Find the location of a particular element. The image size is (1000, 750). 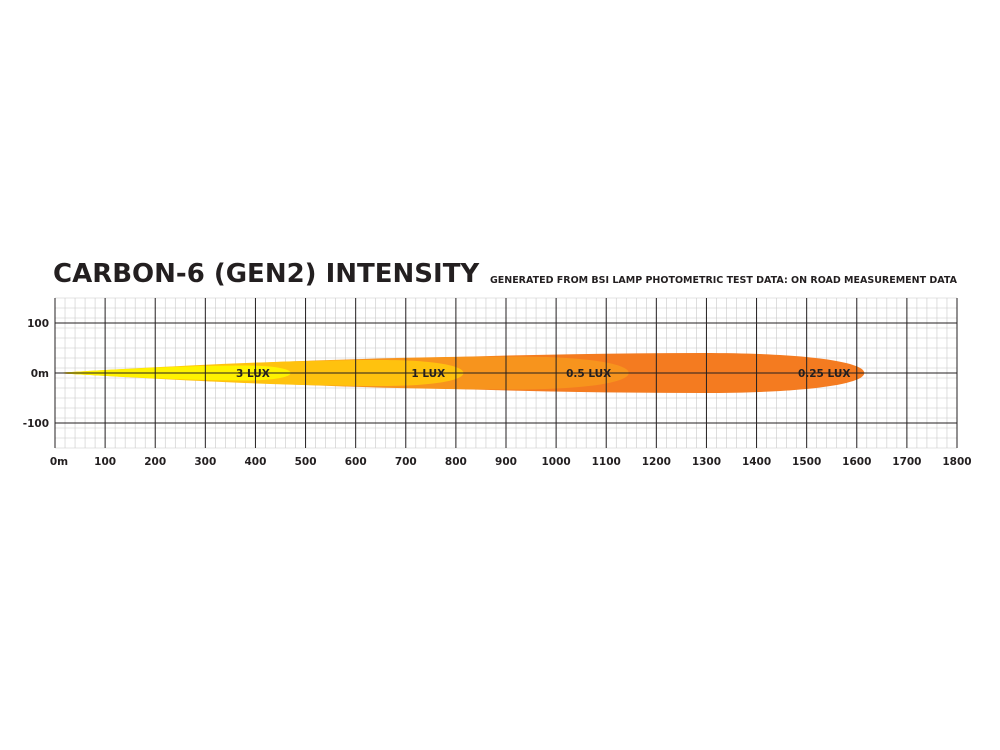

y-axis-ticks: 100 0m -100 is located at coordinates (36, 374).